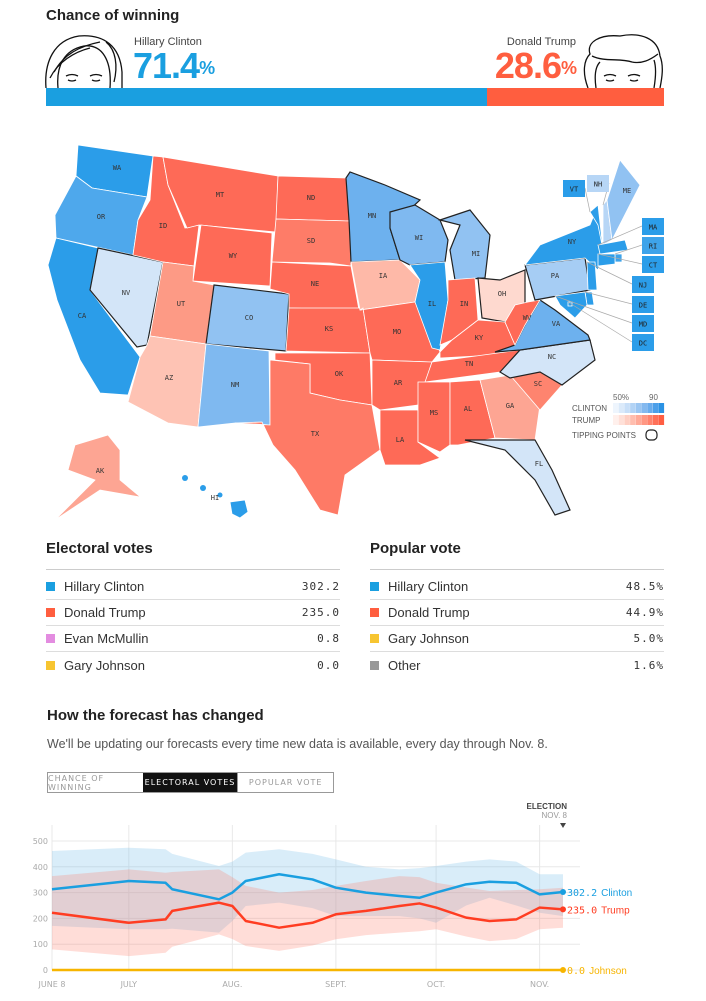 The image size is (706, 1001). What do you see at coordinates (190, 782) in the screenshot?
I see `tab-electoral-votes: ELECTORAL VOTES` at bounding box center [190, 782].